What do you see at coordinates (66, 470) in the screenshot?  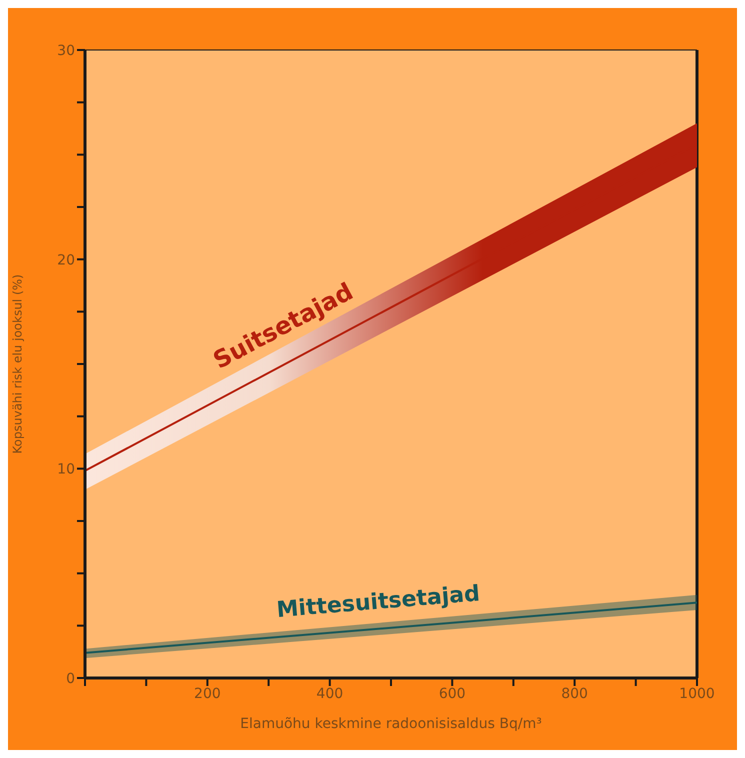 I see `y-tick-label: 10` at bounding box center [66, 470].